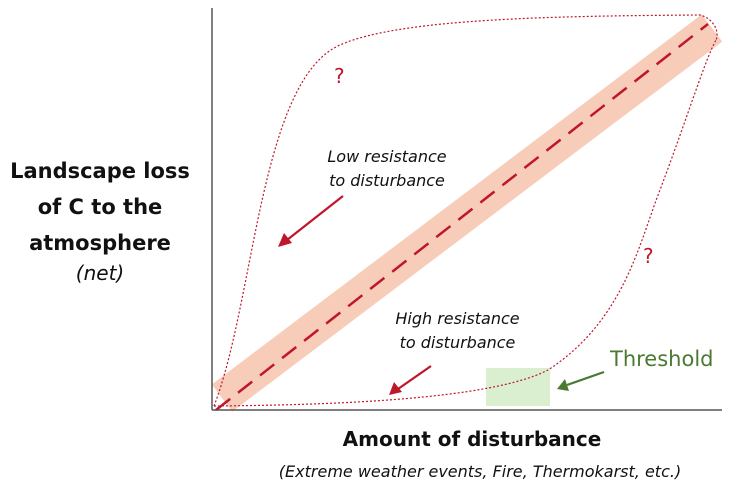  I want to click on question-mark-lower: ?, so click(648, 256).